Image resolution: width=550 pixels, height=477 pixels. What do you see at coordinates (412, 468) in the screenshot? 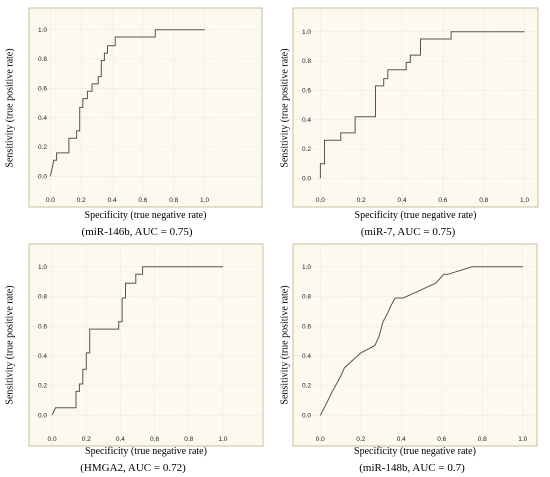
I see `chart-caption: (miR-148b, AUC = 0.7)` at bounding box center [412, 468].